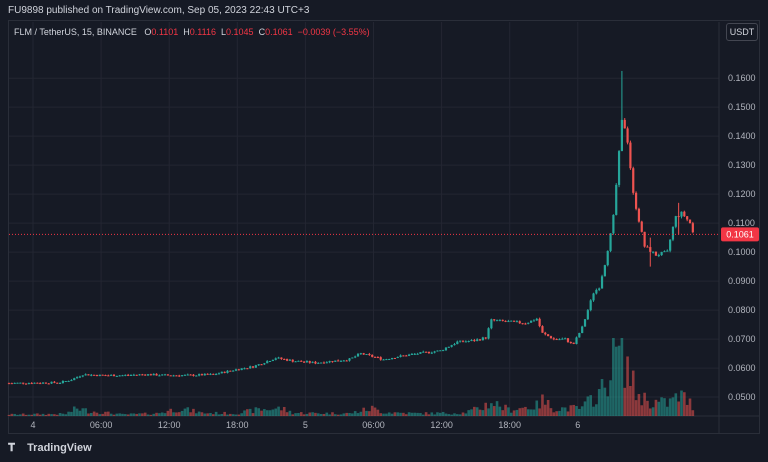 This screenshot has height=462, width=768. I want to click on footer-brand: 𝐓 TradingView, so click(50, 448).